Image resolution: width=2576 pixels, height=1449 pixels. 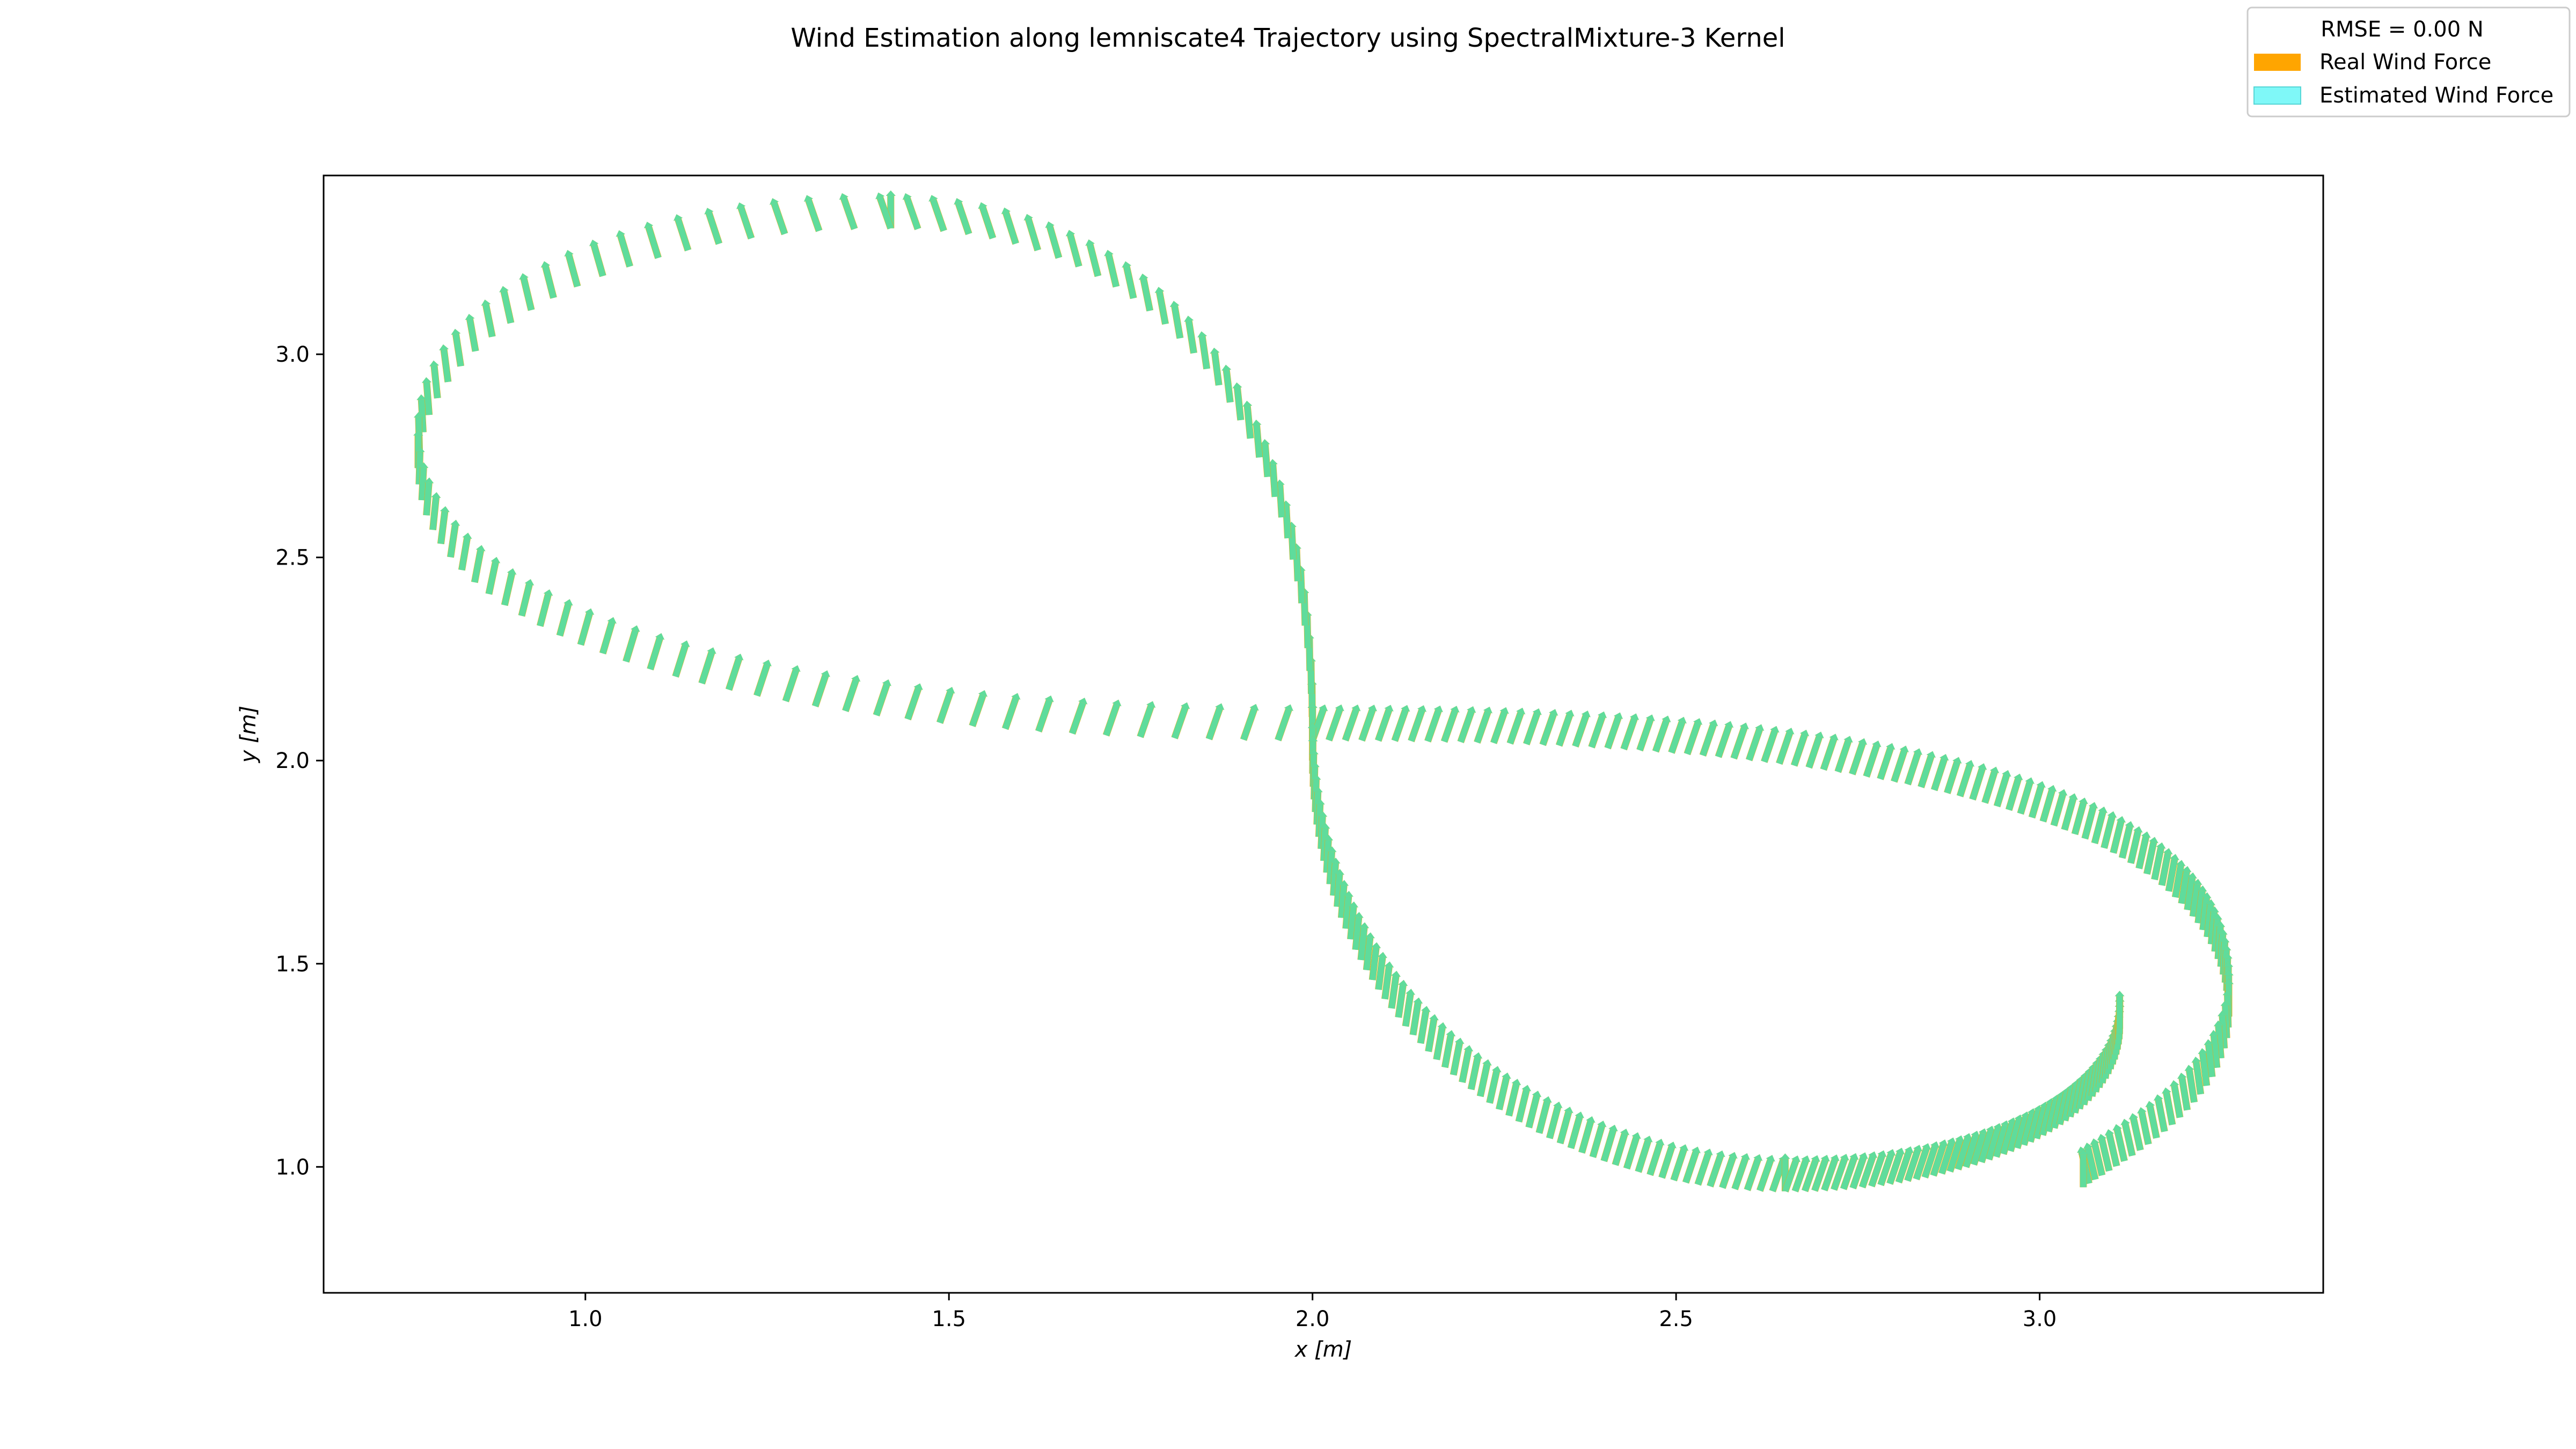 I want to click on y-axis: 1.0 1.5 2.0 2.5 3.0, so click(x=299, y=761).